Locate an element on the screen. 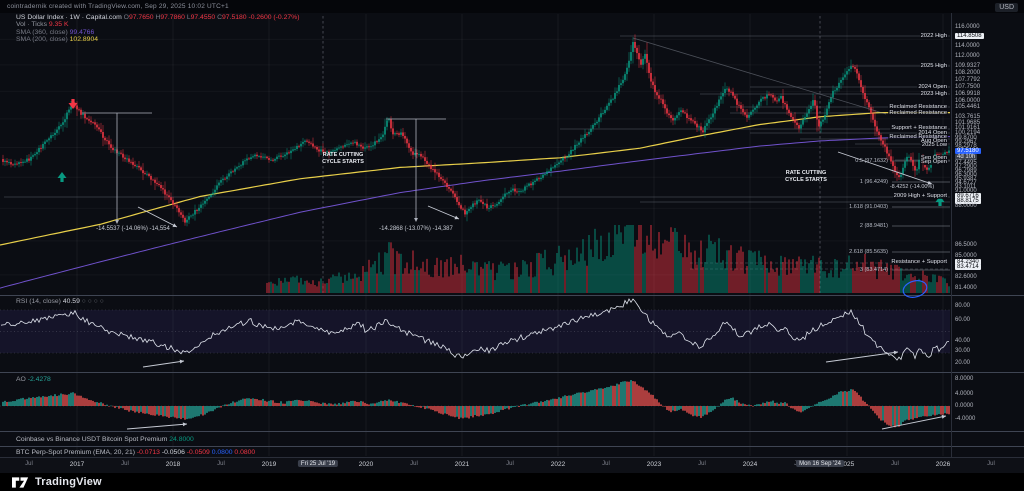 The width and height of the screenshot is (1024, 491). price-scale-label: 106.0000 is located at coordinates (968, 101).